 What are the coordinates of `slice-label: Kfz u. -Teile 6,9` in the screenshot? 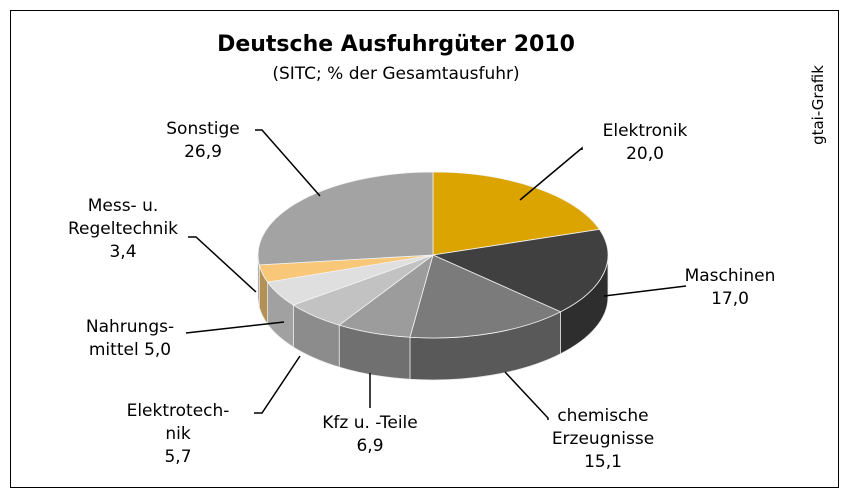 It's located at (369, 435).